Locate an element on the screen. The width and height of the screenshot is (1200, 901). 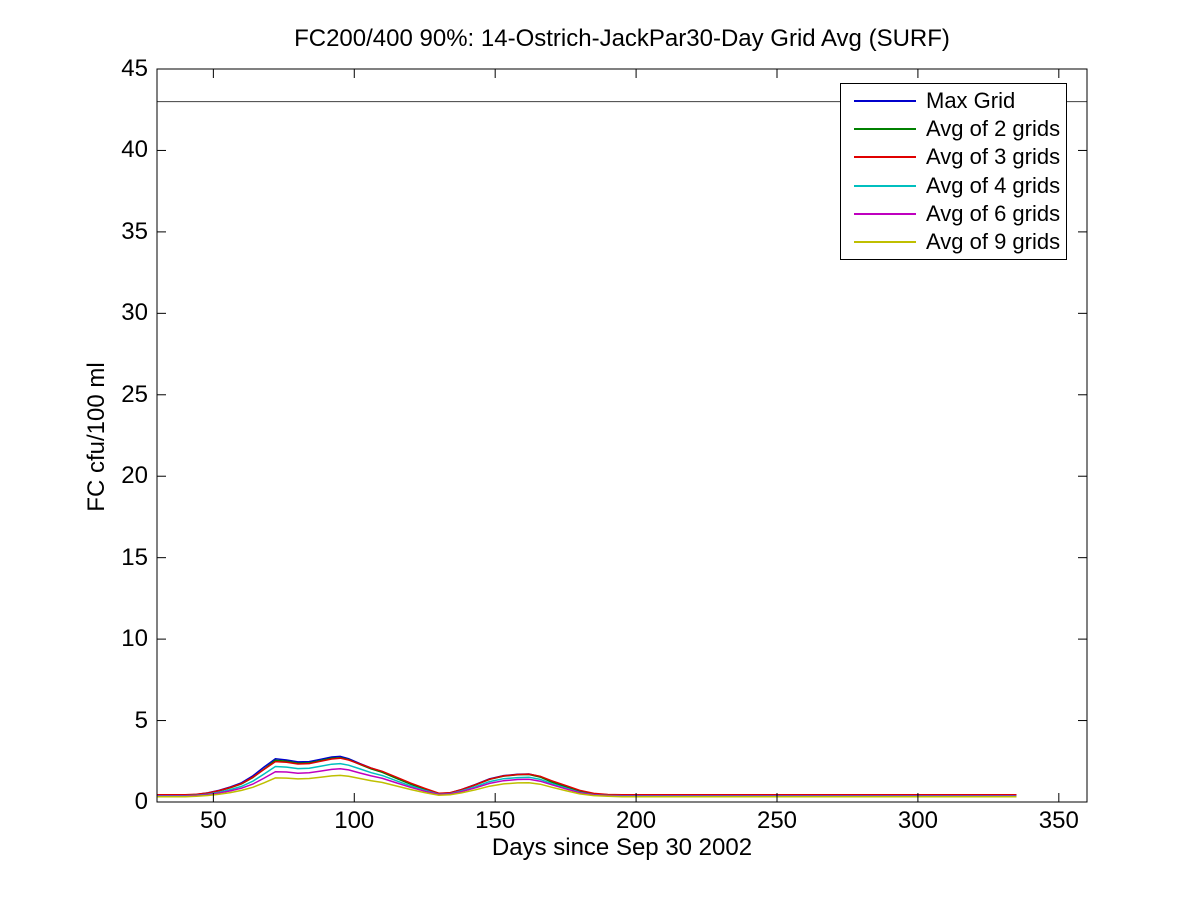
y-tick-label: 0 is located at coordinates (141, 801).